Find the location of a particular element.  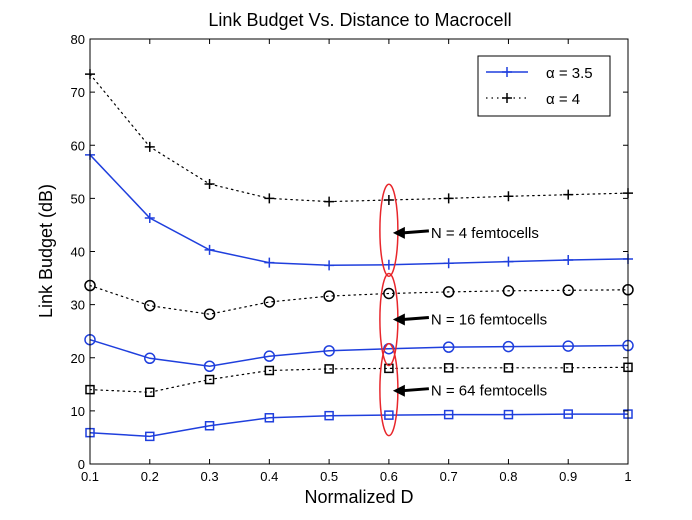

annotation-label: N = 16 femtocells is located at coordinates (489, 320).